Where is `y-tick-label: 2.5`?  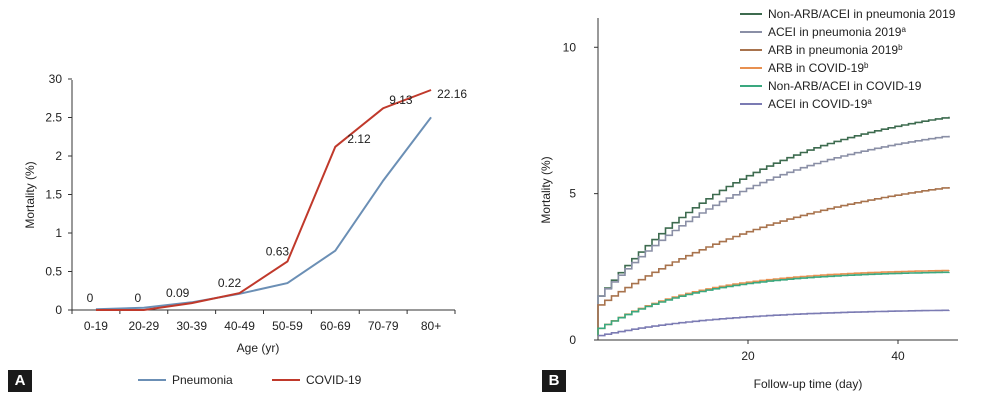 y-tick-label: 2.5 is located at coordinates (53, 118).